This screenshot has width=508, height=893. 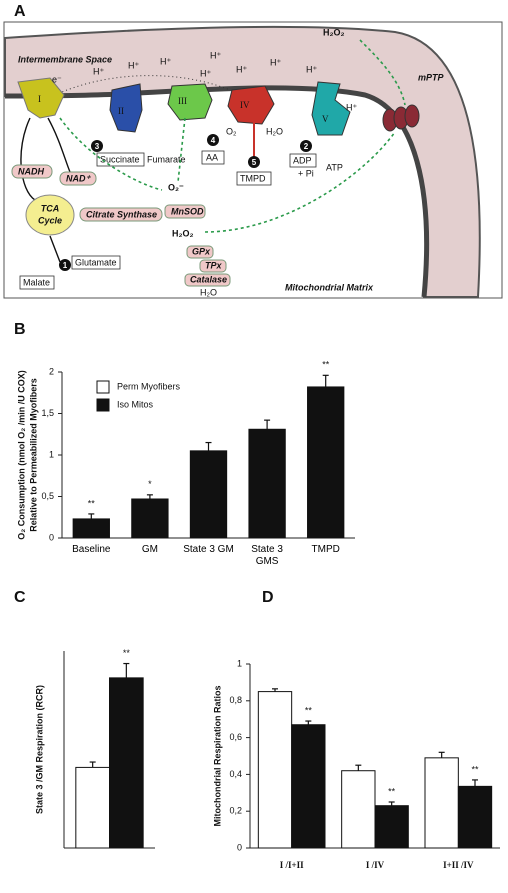 What do you see at coordinates (150, 484) in the screenshot?
I see `significance: *` at bounding box center [150, 484].